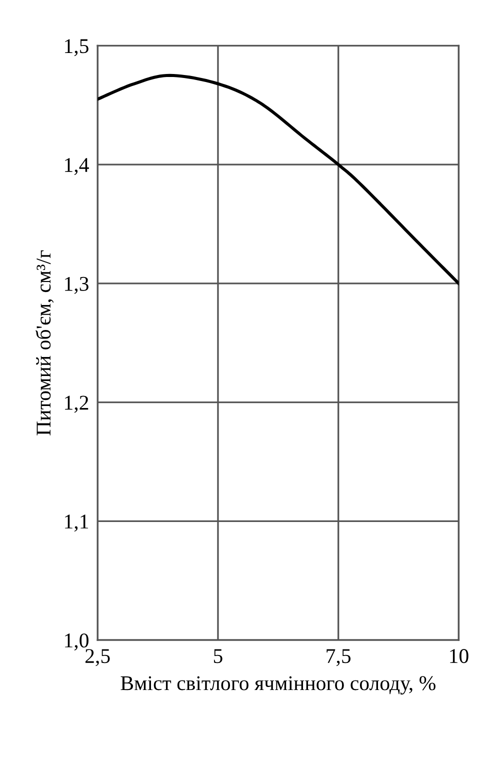 Image resolution: width=488 pixels, height=762 pixels. I want to click on y-tick-label: 1,2, so click(76, 404).